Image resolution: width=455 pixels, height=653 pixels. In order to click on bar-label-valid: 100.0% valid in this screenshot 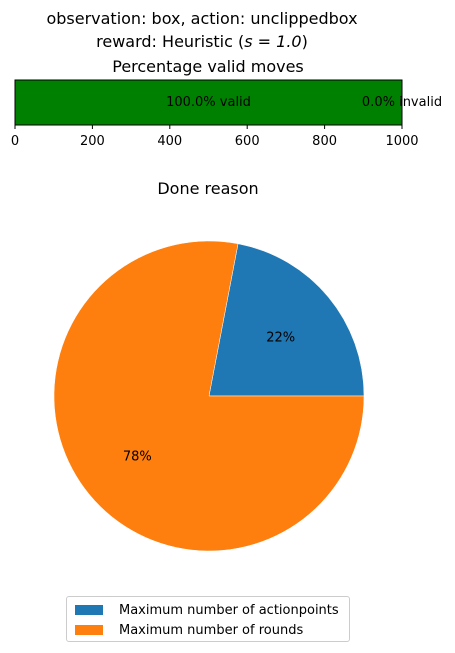, I will do `click(208, 102)`.